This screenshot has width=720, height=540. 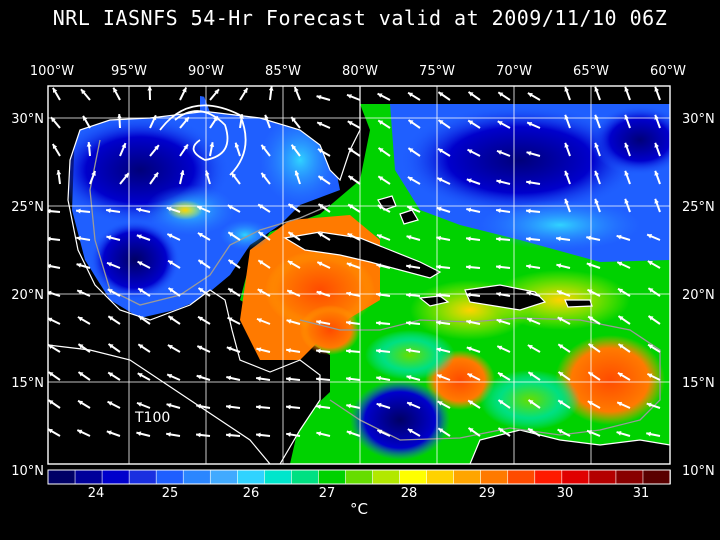 What do you see at coordinates (487, 493) in the screenshot?
I see `colorbar-tick-label: 29` at bounding box center [487, 493].